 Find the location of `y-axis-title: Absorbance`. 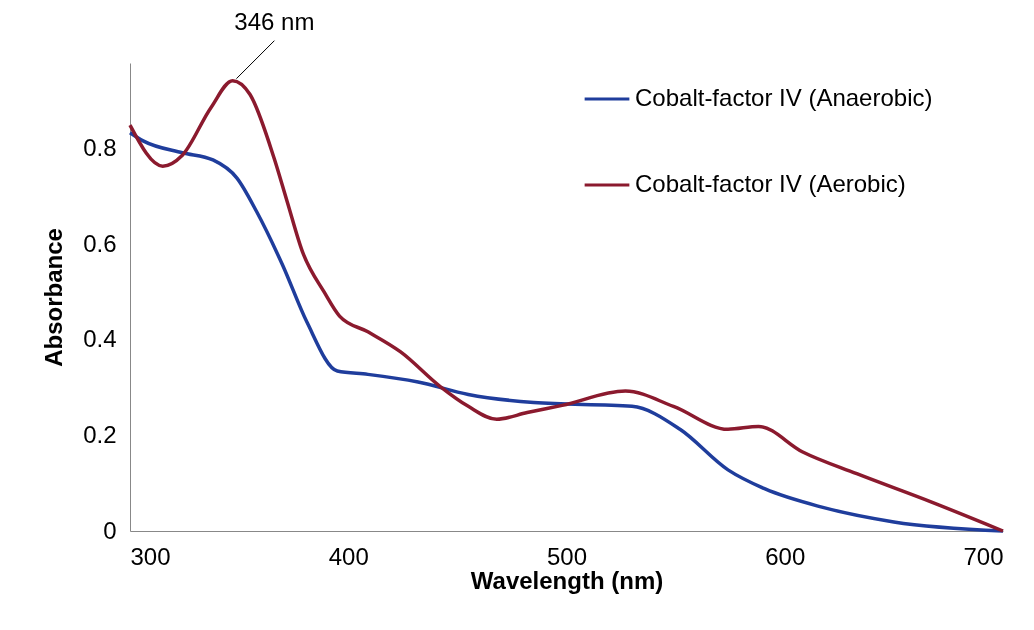

y-axis-title: Absorbance is located at coordinates (54, 297).